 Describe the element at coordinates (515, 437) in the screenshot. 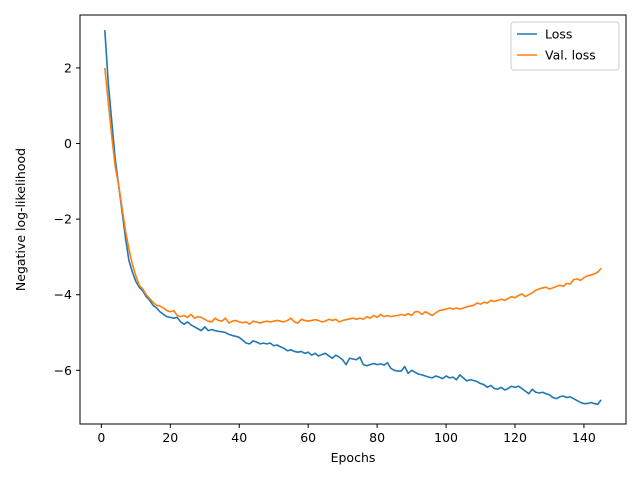

I see `x-tick-label: 120` at that location.